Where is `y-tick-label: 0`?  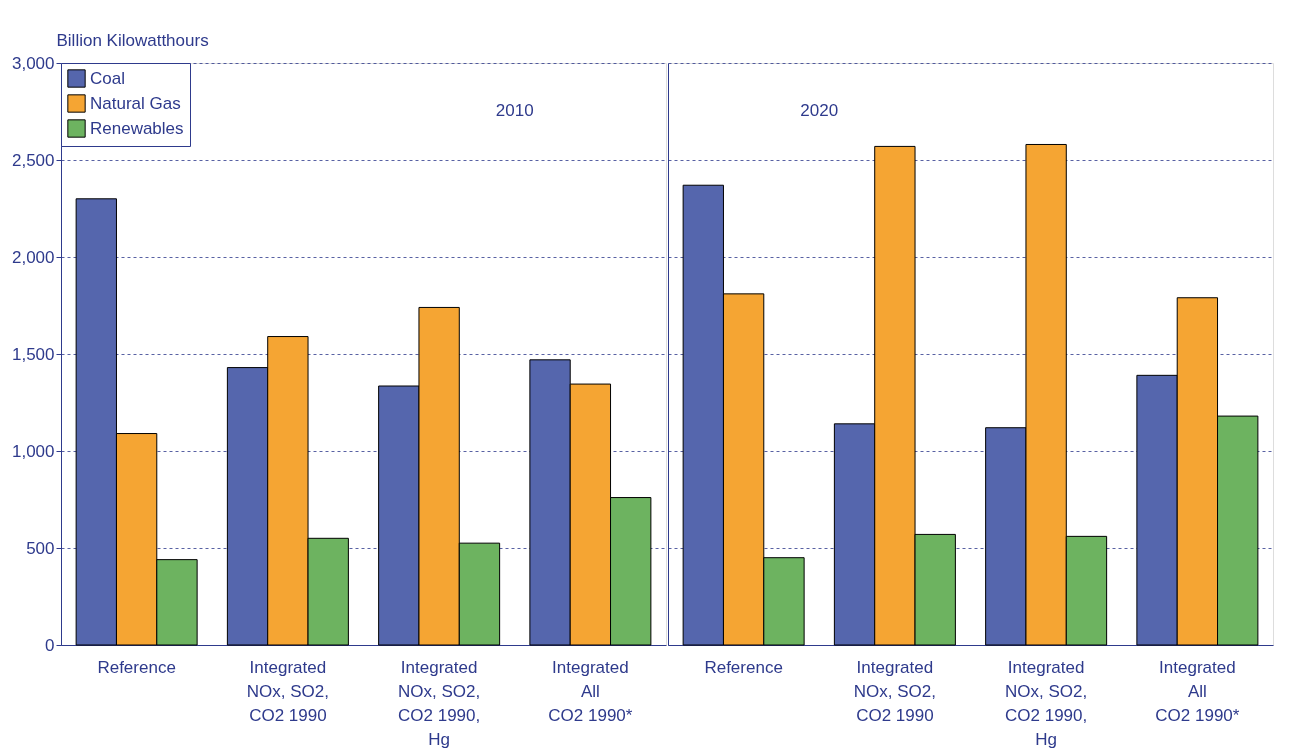
y-tick-label: 0 is located at coordinates (50, 645).